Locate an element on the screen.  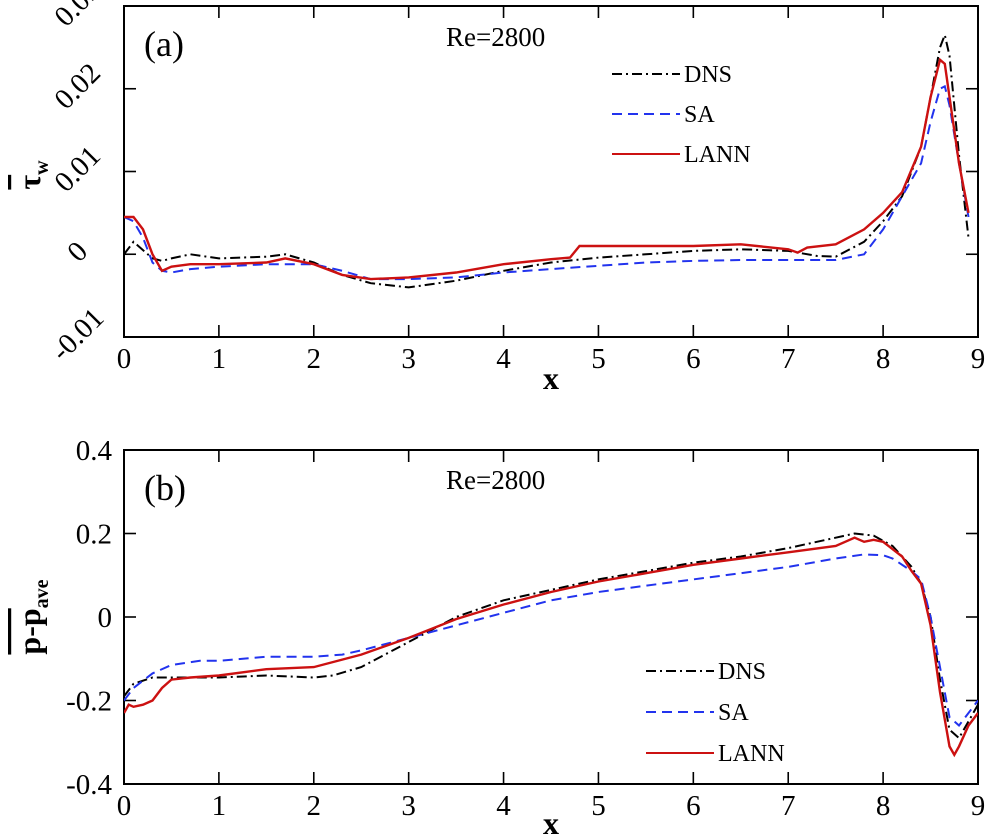
y-tick-label: 0.4 is located at coordinates (94, 451).